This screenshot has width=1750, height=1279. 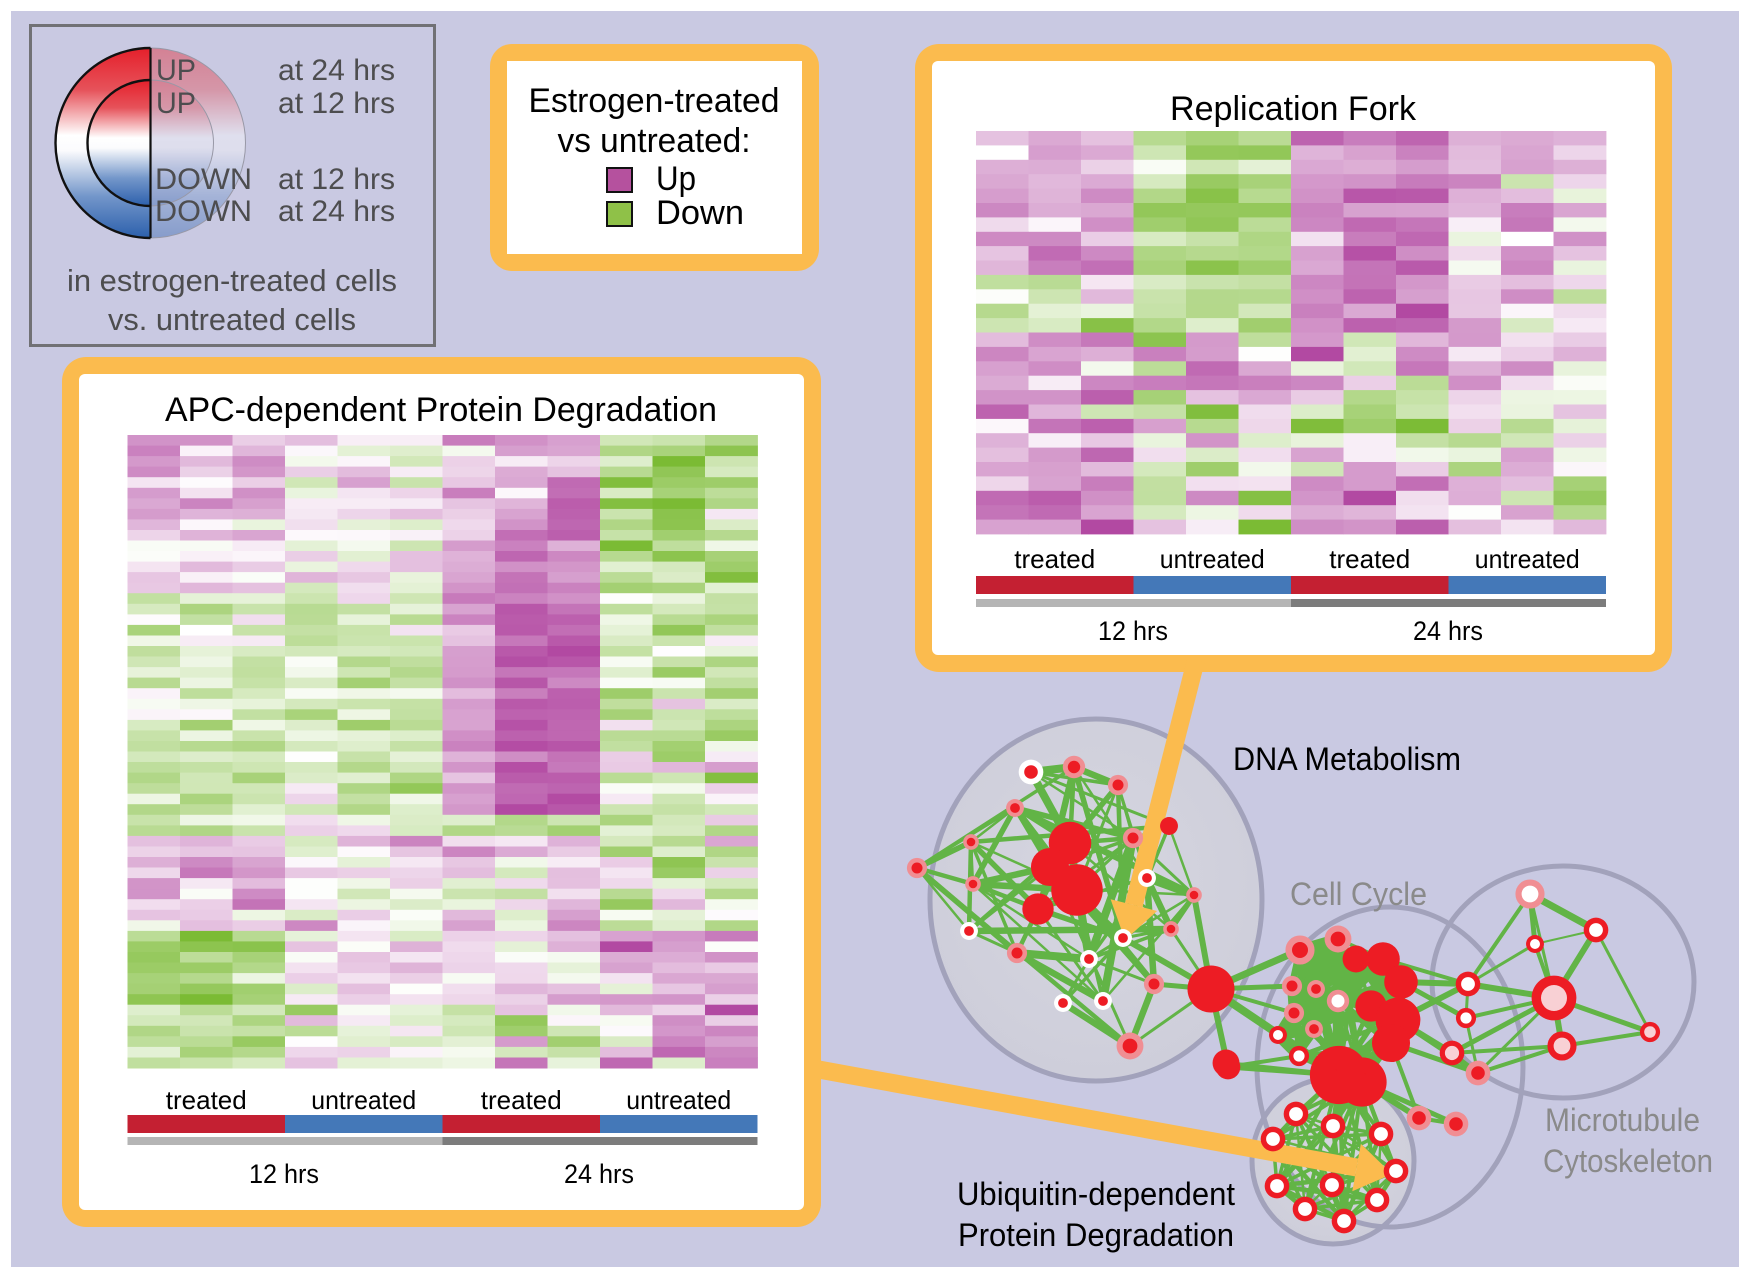 What do you see at coordinates (1622, 1120) in the screenshot?
I see `svg-text: Microtubule` at bounding box center [1622, 1120].